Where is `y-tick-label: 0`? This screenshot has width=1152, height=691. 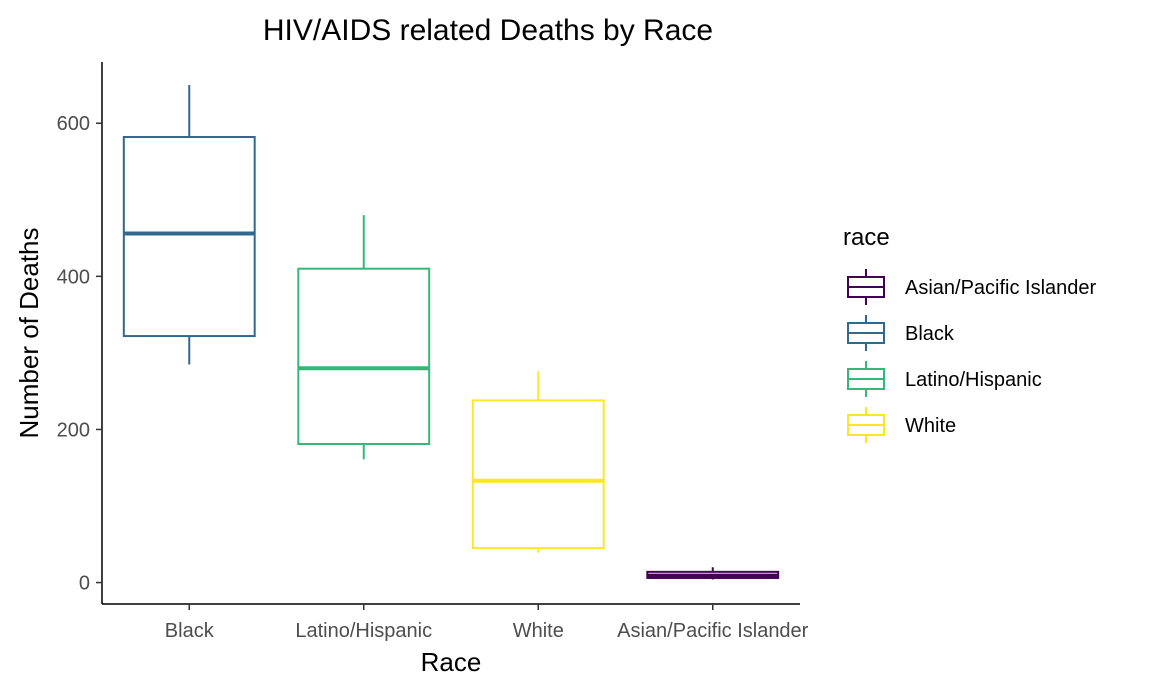 y-tick-label: 0 is located at coordinates (84, 584).